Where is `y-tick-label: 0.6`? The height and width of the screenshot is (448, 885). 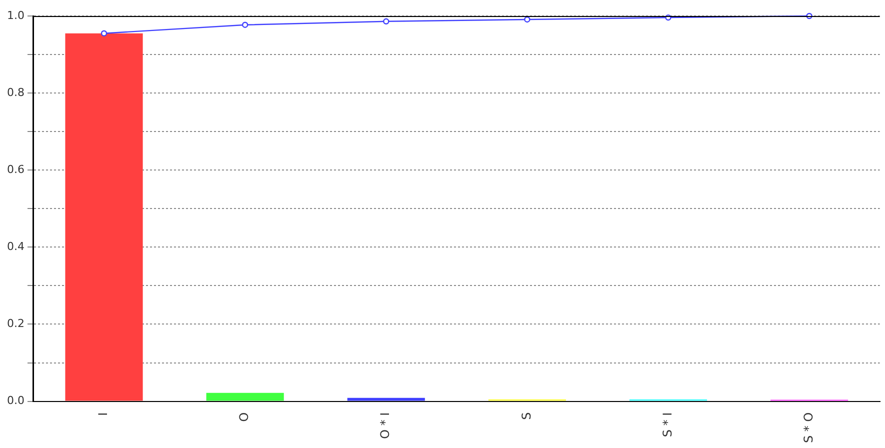
y-tick-label: 0.6 is located at coordinates (15, 169).